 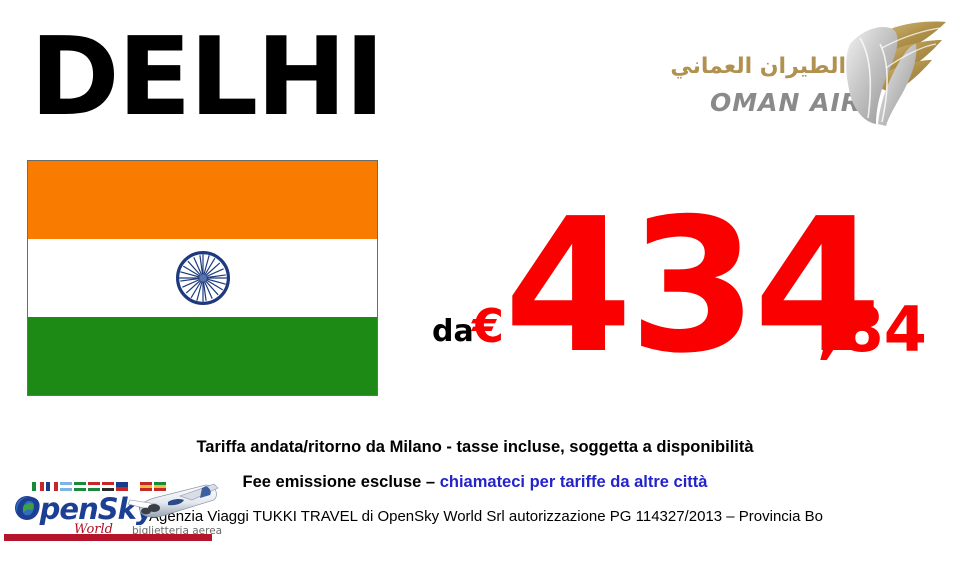 What do you see at coordinates (108, 486) in the screenshot?
I see `mini-flag-egypt` at bounding box center [108, 486].